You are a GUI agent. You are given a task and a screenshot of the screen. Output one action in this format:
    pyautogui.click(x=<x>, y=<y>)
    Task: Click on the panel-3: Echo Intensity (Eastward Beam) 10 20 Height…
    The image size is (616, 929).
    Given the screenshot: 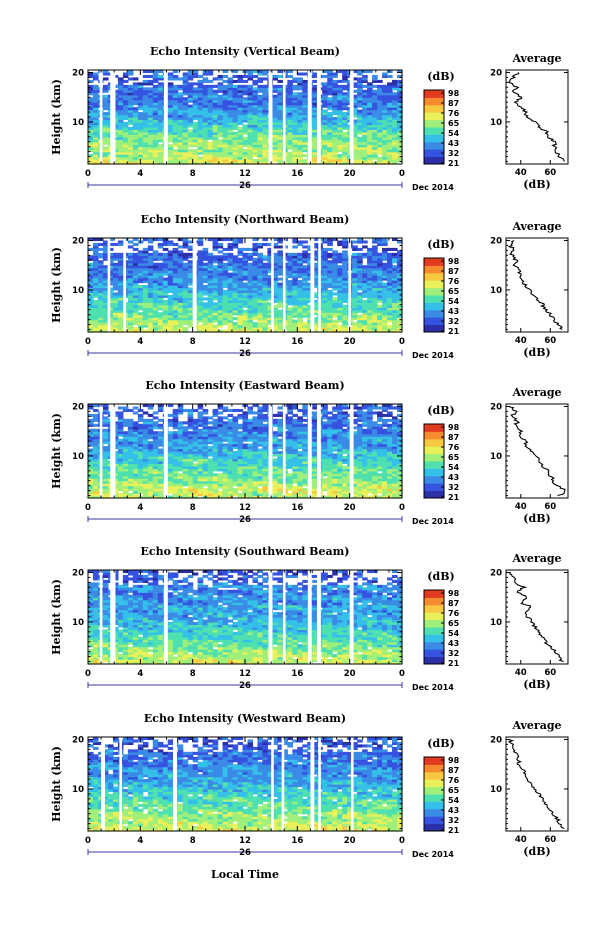 What is the action you would take?
    pyautogui.click(x=309, y=452)
    